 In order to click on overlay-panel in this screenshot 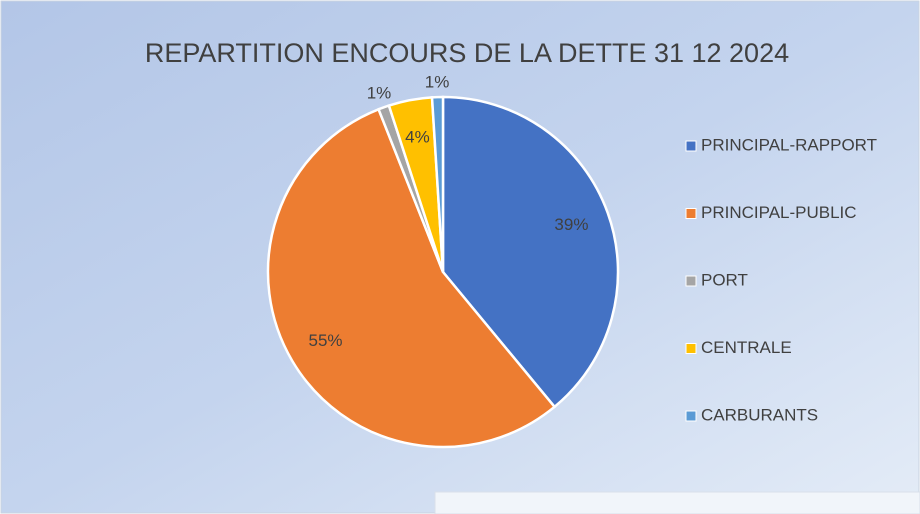, I will do `click(677, 502)`.